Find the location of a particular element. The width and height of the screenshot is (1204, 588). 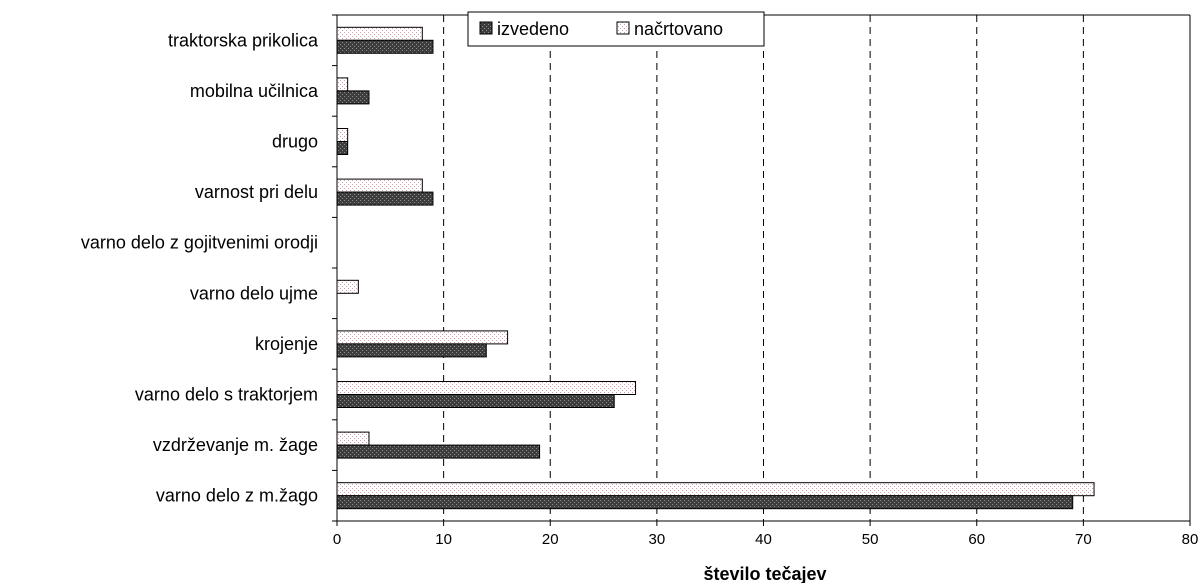

category-label-mobilna-ucilnica: mobilna učilnica is located at coordinates (254, 91).